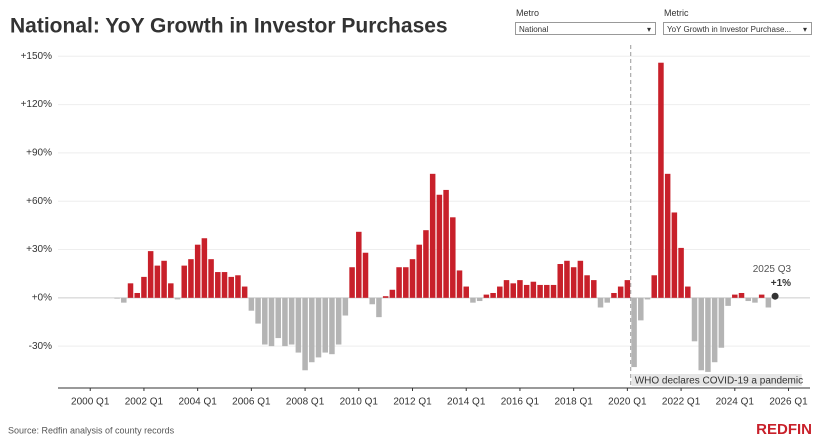 This screenshot has height=447, width=824. Describe the element at coordinates (40, 346) in the screenshot. I see `y-tick-label: -30%` at that location.